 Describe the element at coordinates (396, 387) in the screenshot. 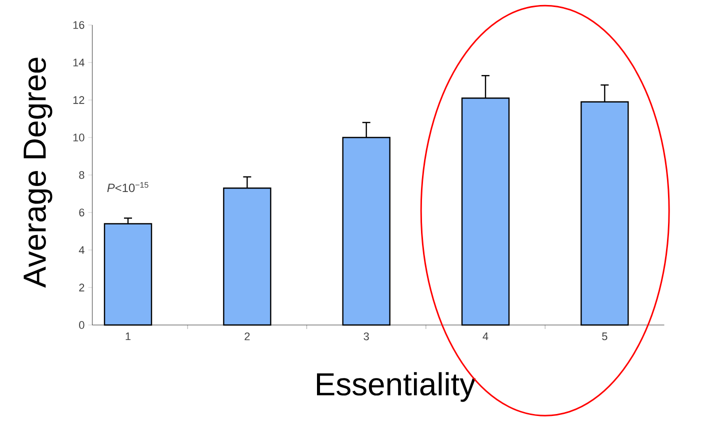

I see `x-axis-title: Essentiality` at that location.